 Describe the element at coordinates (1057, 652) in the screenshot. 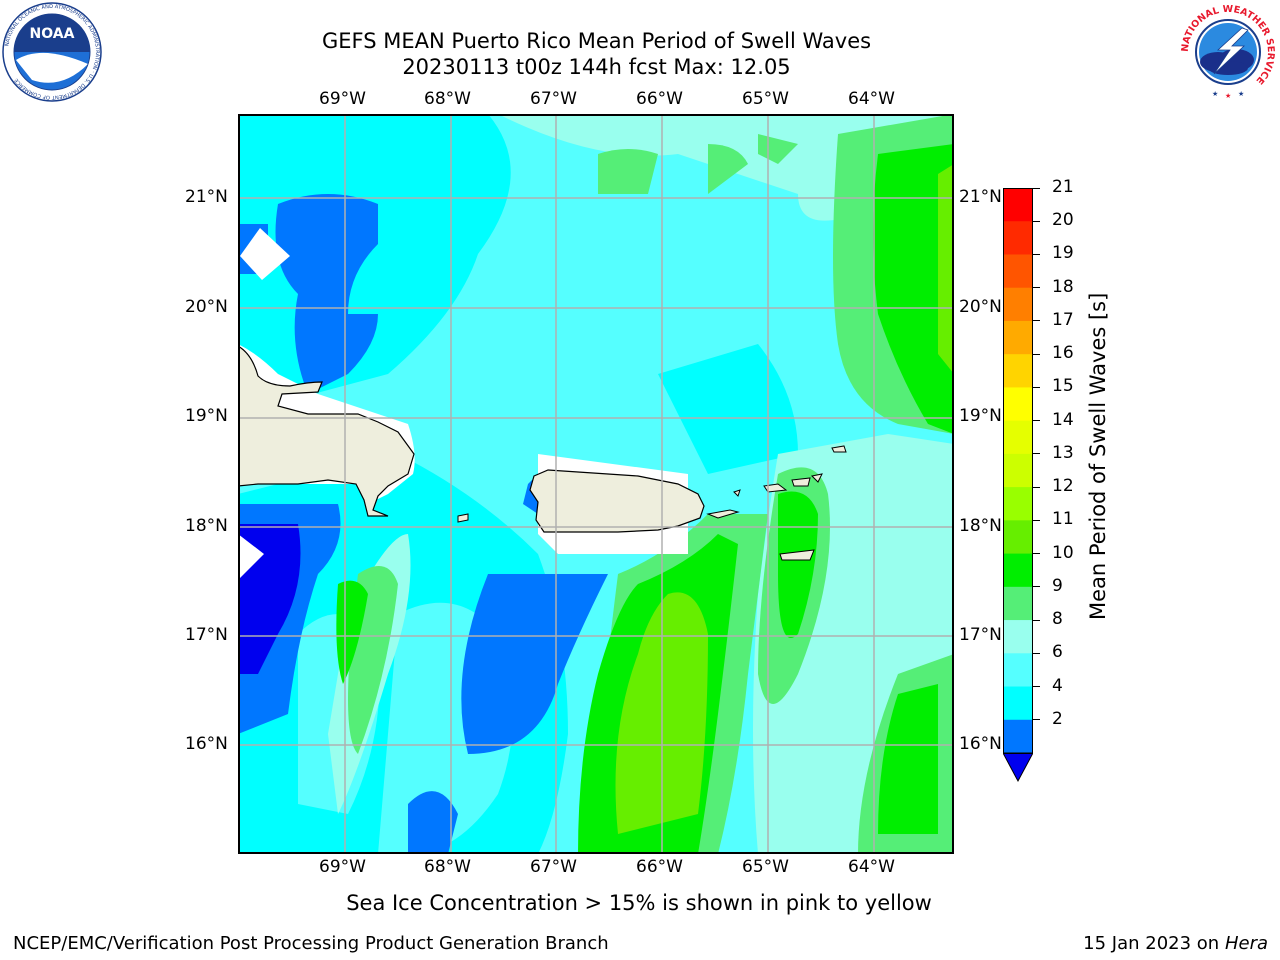

I see `colorbar-tick-label: 6` at that location.